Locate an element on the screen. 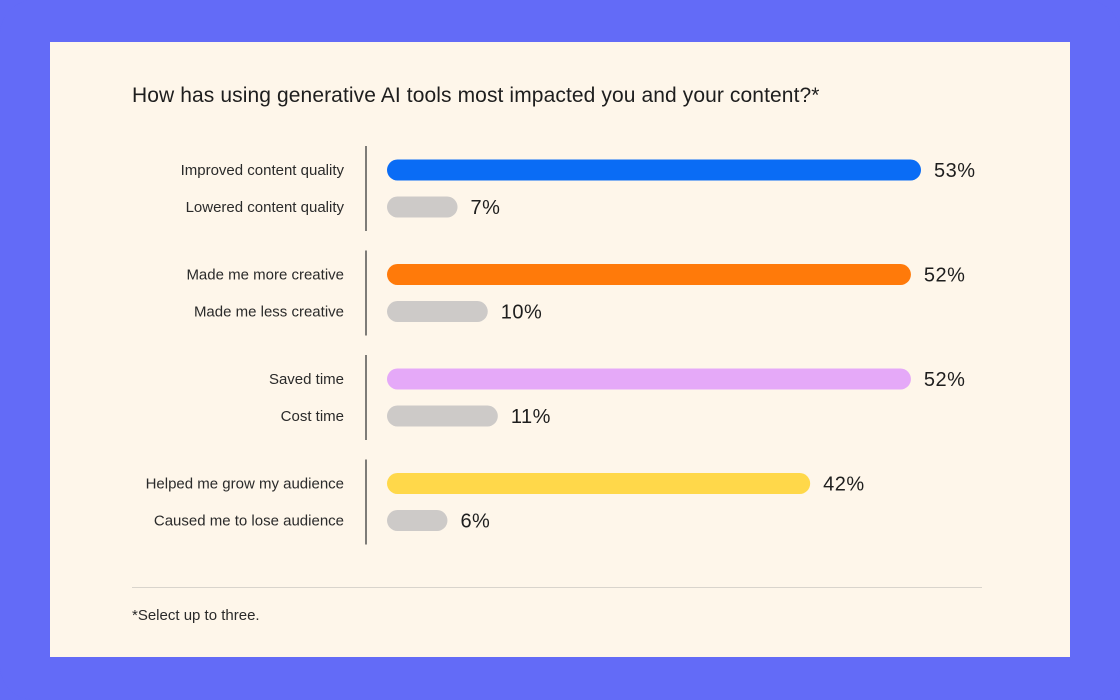 This screenshot has width=1120, height=700. bar-value-label: 10% is located at coordinates (522, 313).